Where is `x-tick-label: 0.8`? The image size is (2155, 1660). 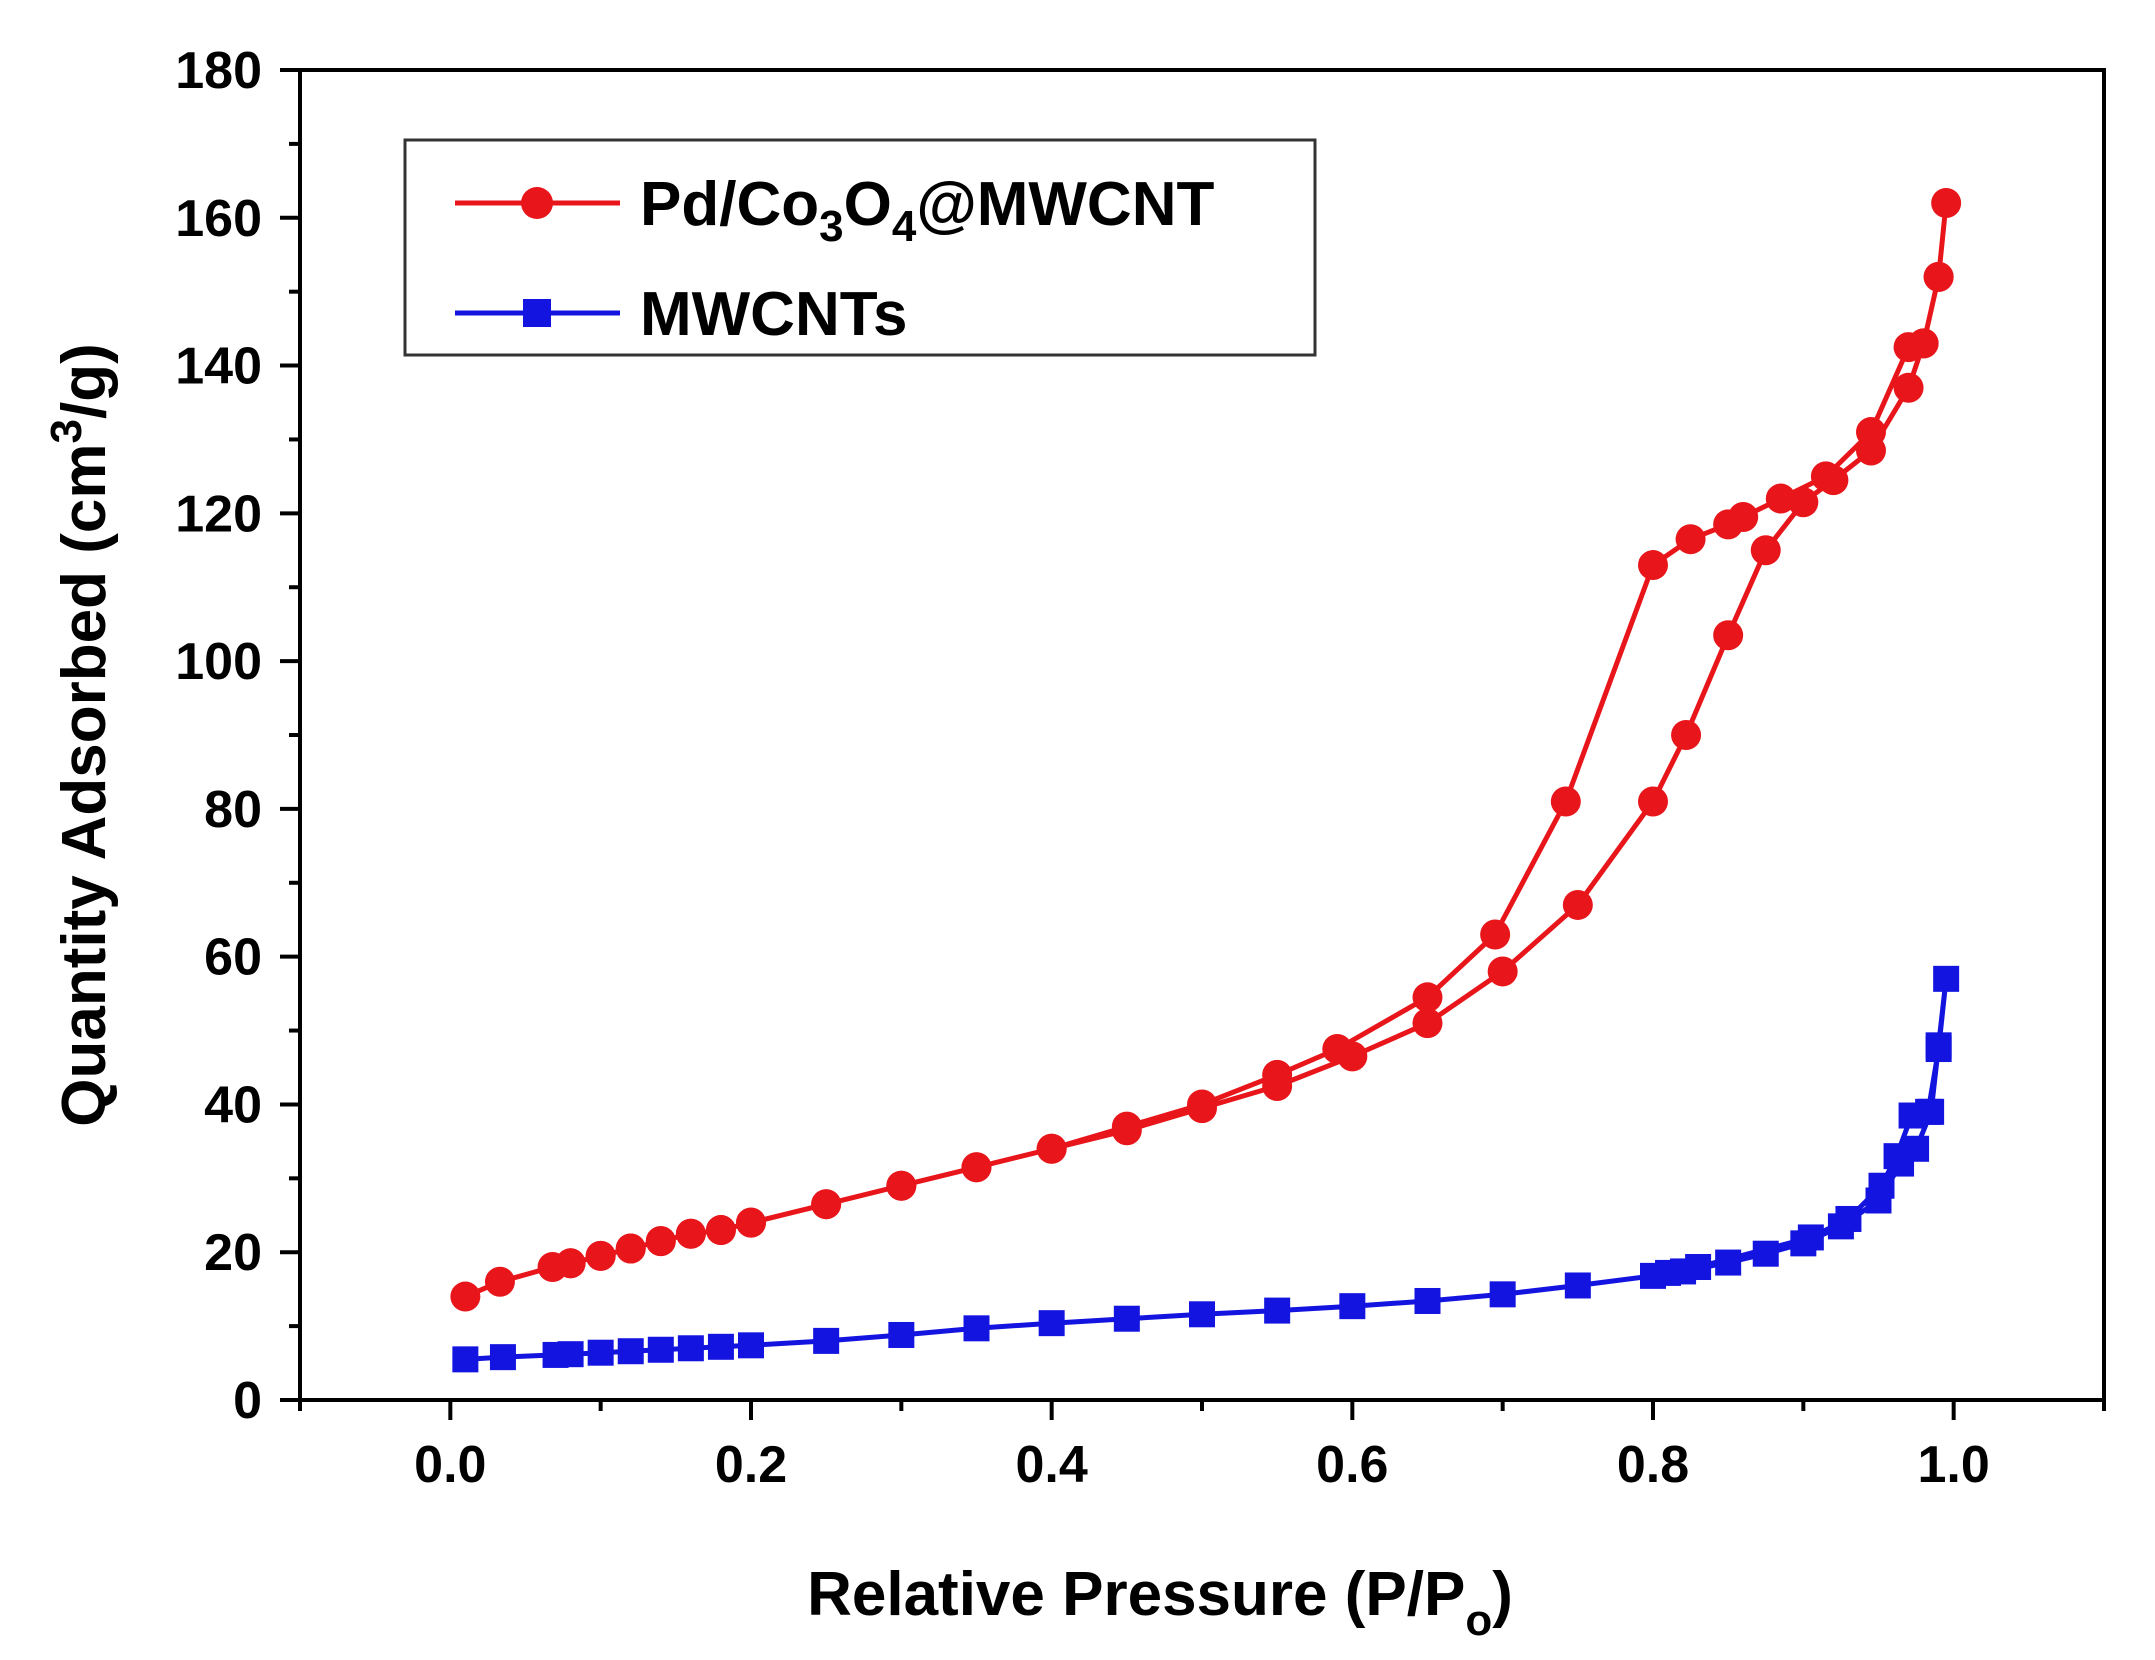 x-tick-label: 0.8 is located at coordinates (1653, 1465).